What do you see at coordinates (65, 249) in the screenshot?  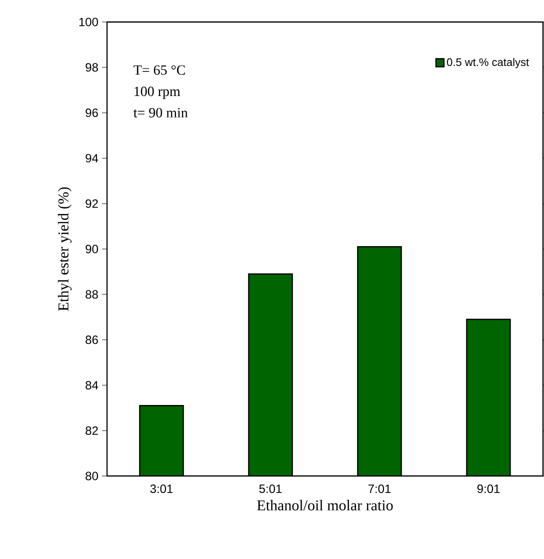 I see `y-axis-title: Ethyl ester yield (%)` at bounding box center [65, 249].